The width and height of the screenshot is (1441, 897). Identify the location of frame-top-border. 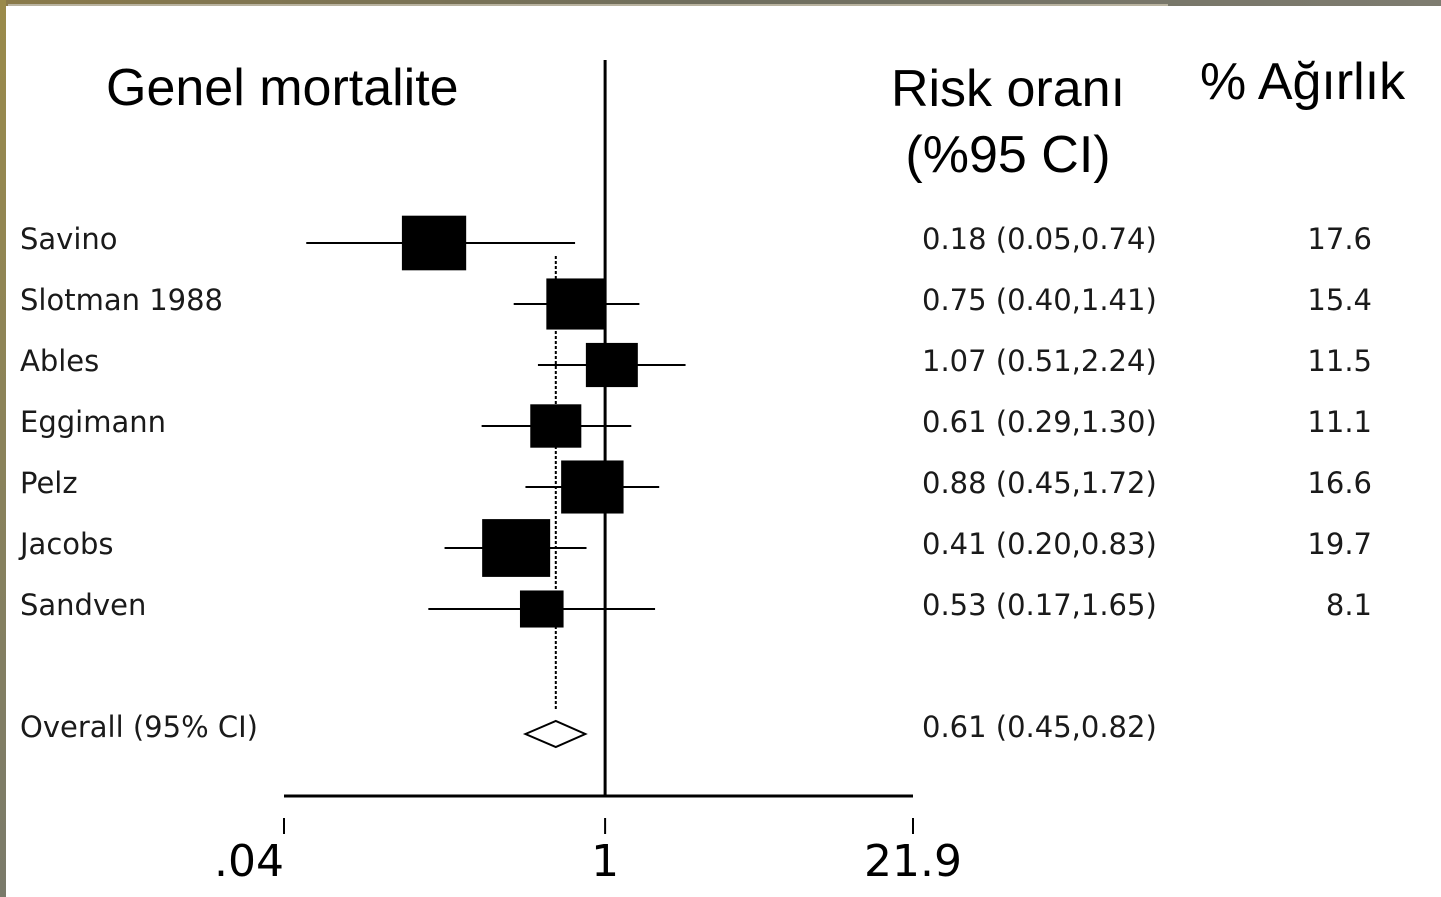
(720, 3).